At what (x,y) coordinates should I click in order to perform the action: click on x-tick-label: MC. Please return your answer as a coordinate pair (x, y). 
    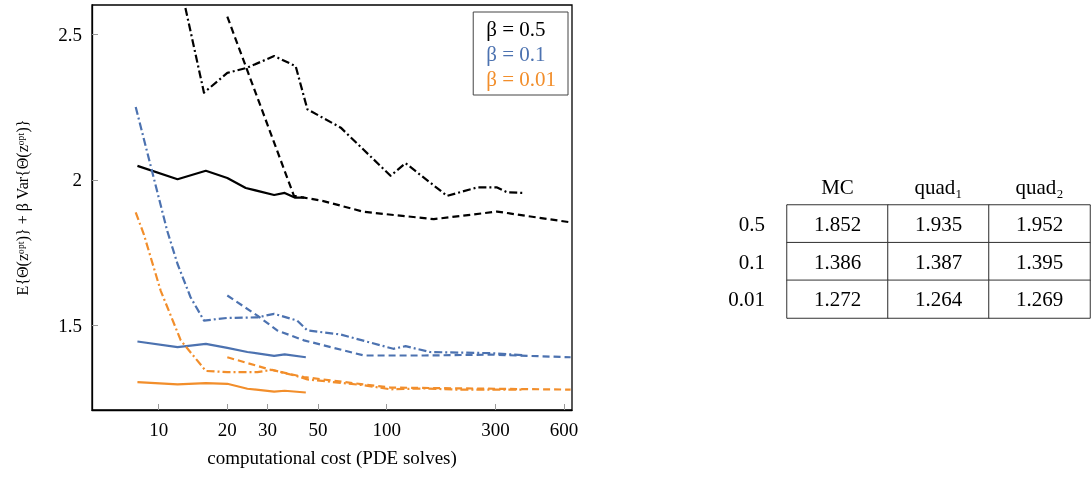
    Looking at the image, I should click on (837, 186).